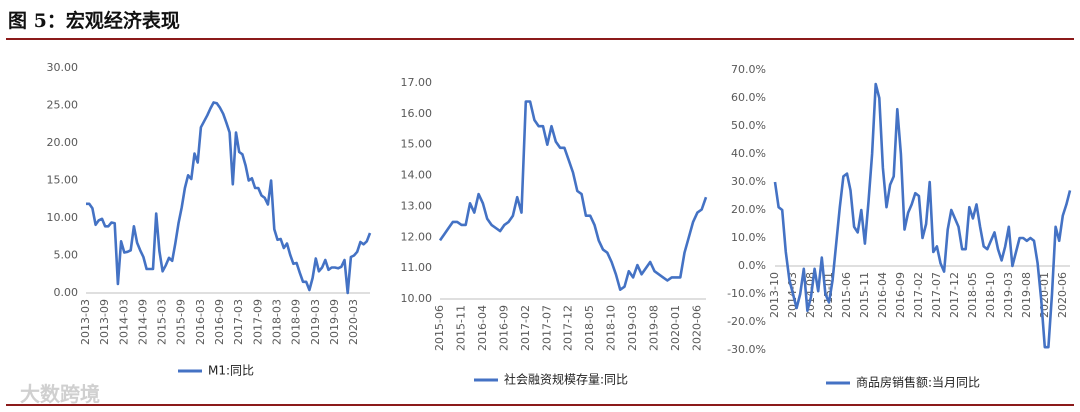 Image resolution: width=1080 pixels, height=412 pixels. What do you see at coordinates (238, 322) in the screenshot?
I see `x-tick-label: 2017-03` at bounding box center [238, 322].